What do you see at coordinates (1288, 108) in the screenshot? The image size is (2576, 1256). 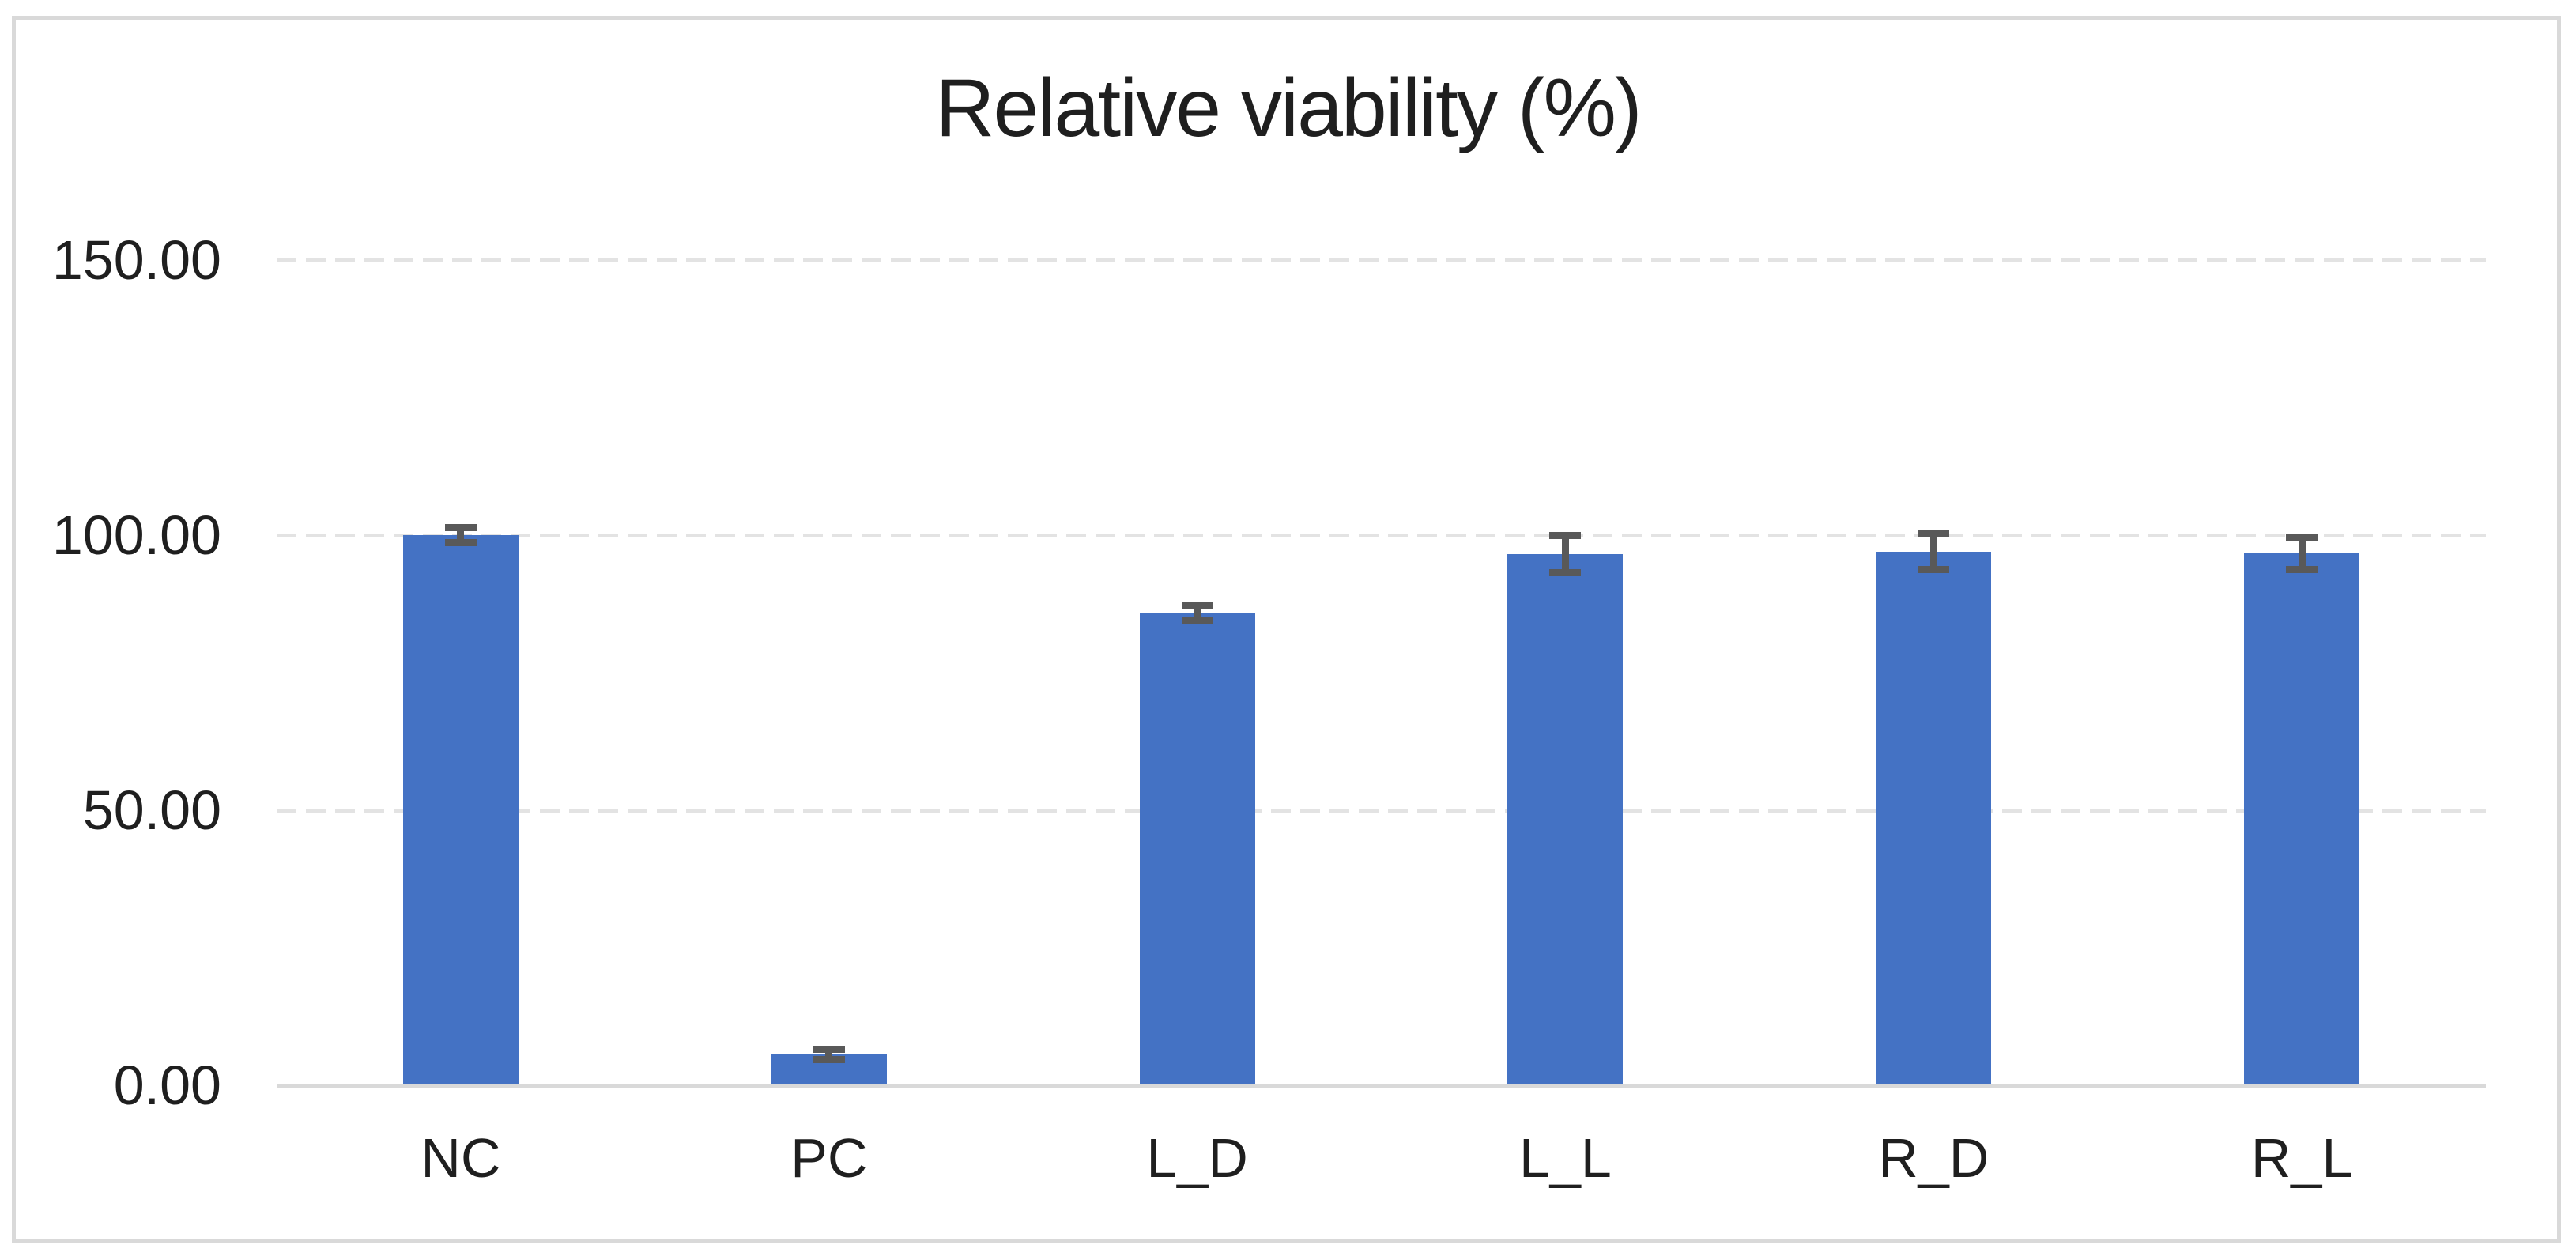 I see `chart-title: Relative viability (%)` at bounding box center [1288, 108].